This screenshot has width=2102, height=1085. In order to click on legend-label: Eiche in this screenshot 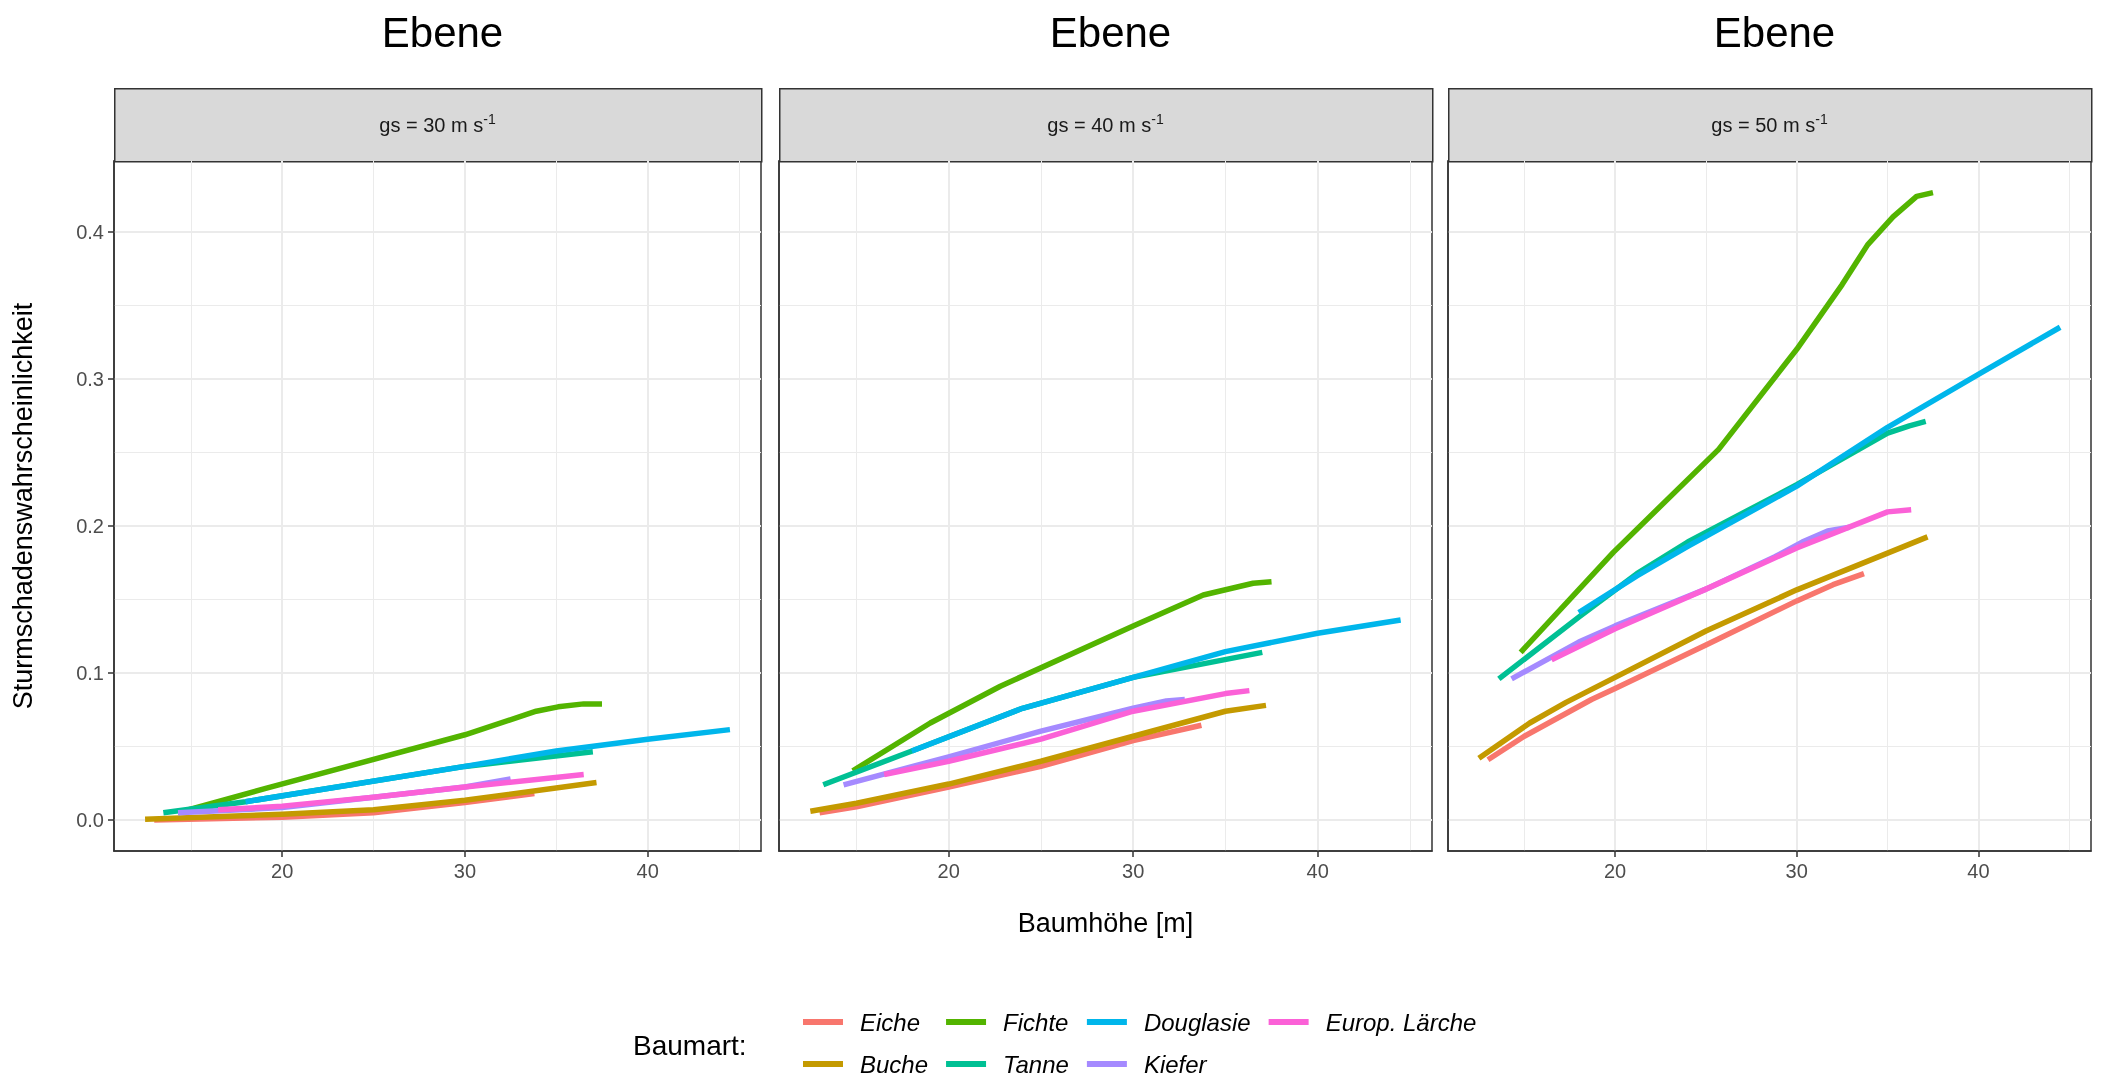, I will do `click(890, 1022)`.